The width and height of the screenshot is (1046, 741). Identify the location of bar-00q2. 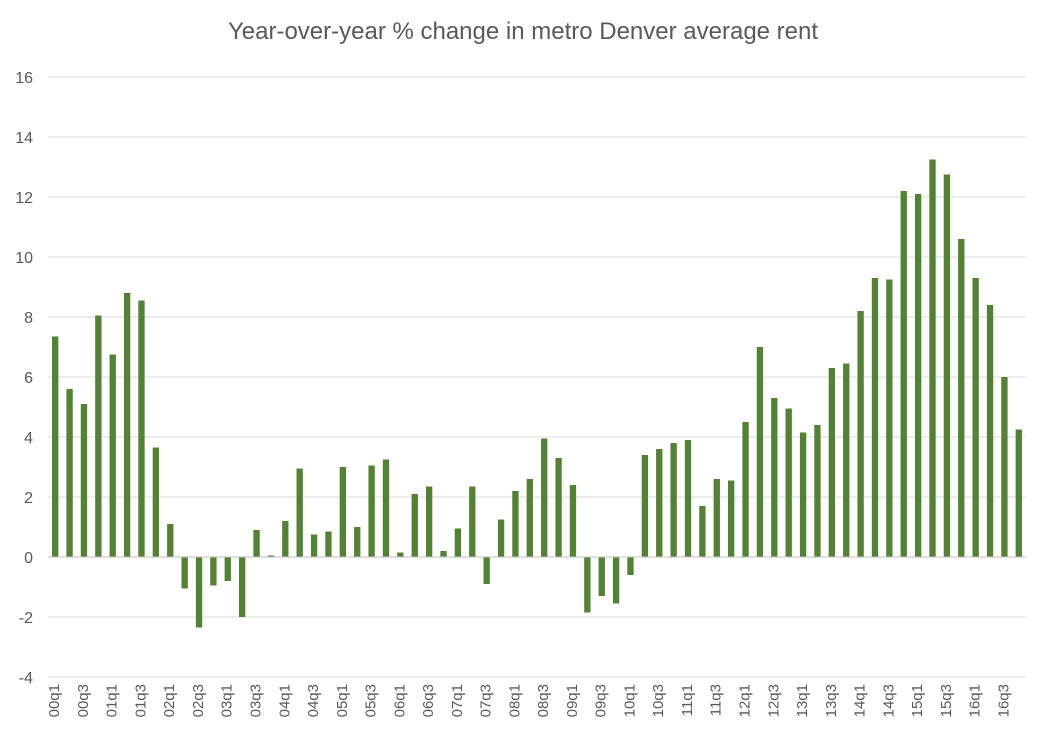
(69, 473).